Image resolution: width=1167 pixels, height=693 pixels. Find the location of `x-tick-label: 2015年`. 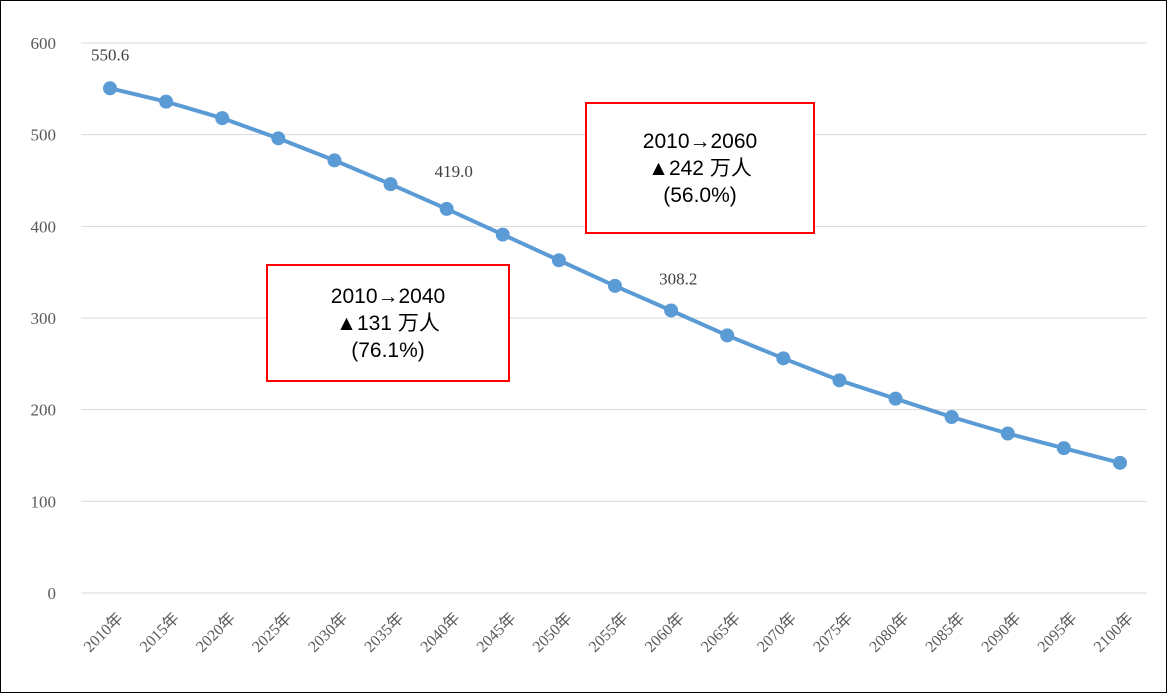

x-tick-label: 2015年 is located at coordinates (159, 632).